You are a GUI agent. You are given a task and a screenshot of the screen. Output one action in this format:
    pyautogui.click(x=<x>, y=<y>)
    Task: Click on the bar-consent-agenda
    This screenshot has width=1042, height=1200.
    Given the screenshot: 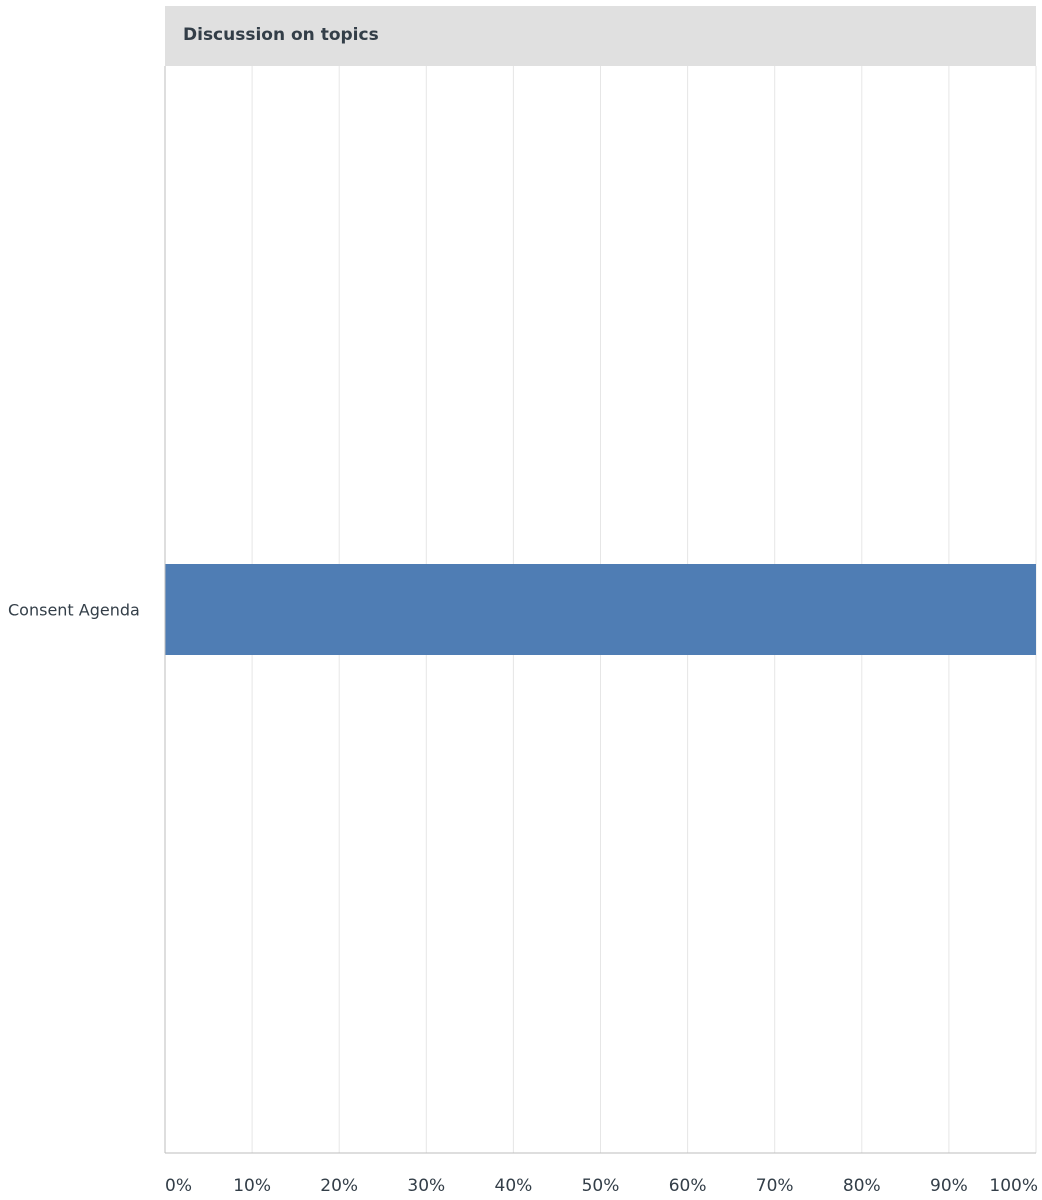 What is the action you would take?
    pyautogui.click(x=600, y=609)
    